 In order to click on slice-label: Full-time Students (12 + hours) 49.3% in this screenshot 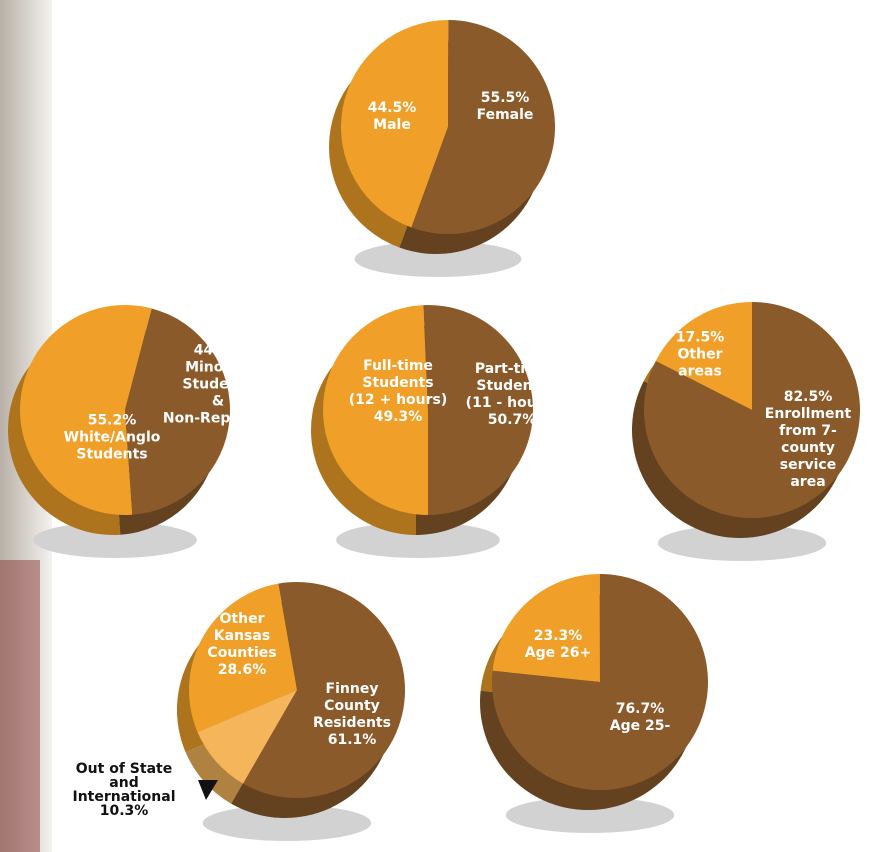, I will do `click(398, 392)`.